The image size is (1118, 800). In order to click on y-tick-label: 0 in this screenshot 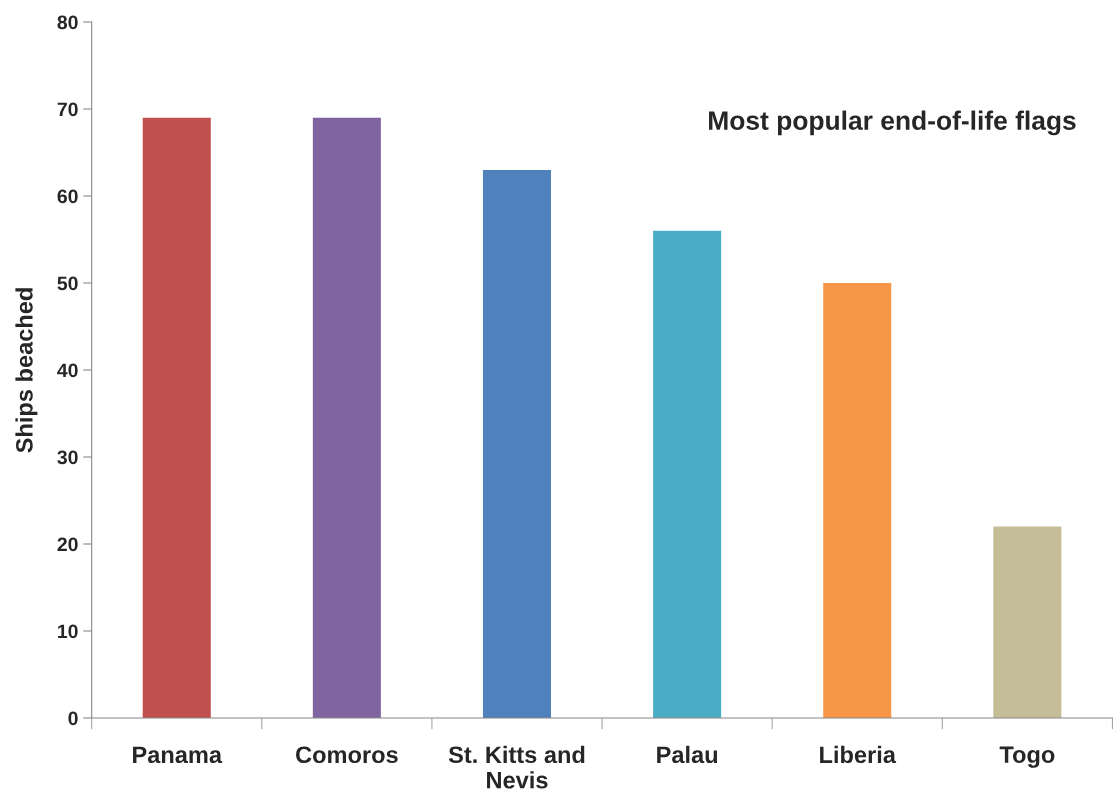, I will do `click(73, 718)`.